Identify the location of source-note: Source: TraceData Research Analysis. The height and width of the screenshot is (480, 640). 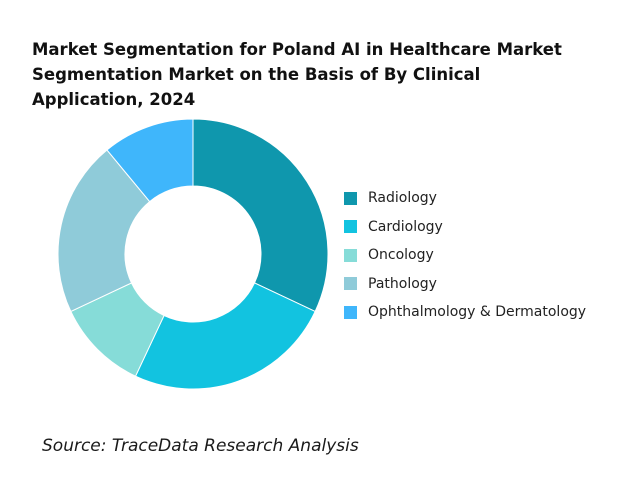
(200, 446).